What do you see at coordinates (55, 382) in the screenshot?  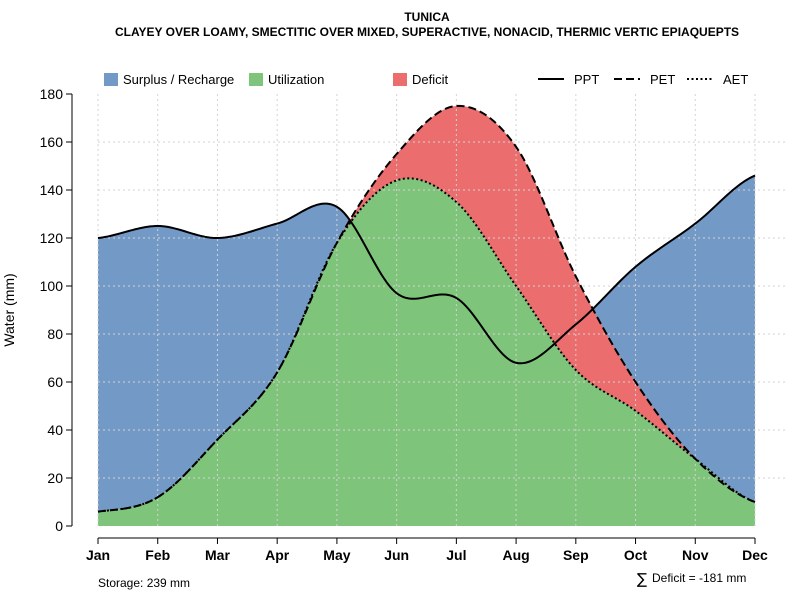 I see `y-tick-label: 60` at bounding box center [55, 382].